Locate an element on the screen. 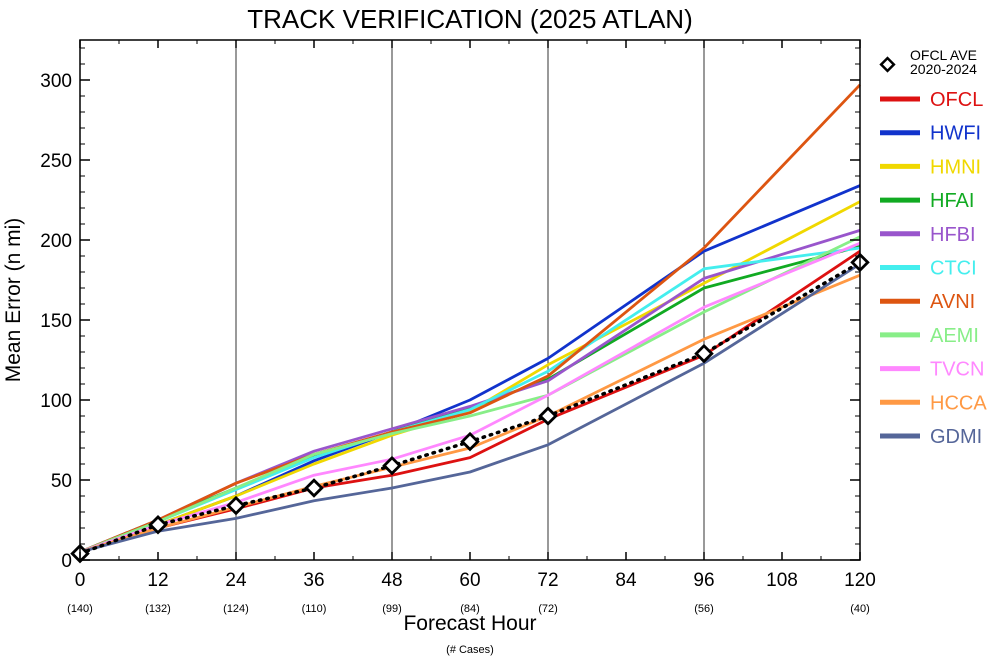  legend-reference-diamond-icon is located at coordinates (887, 64).